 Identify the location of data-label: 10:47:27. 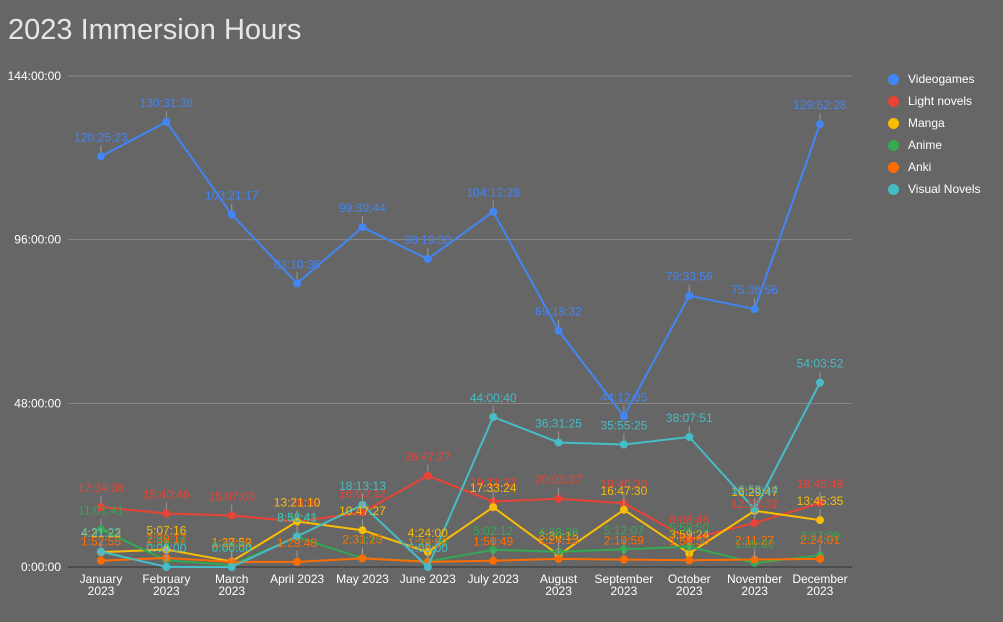
(362, 511).